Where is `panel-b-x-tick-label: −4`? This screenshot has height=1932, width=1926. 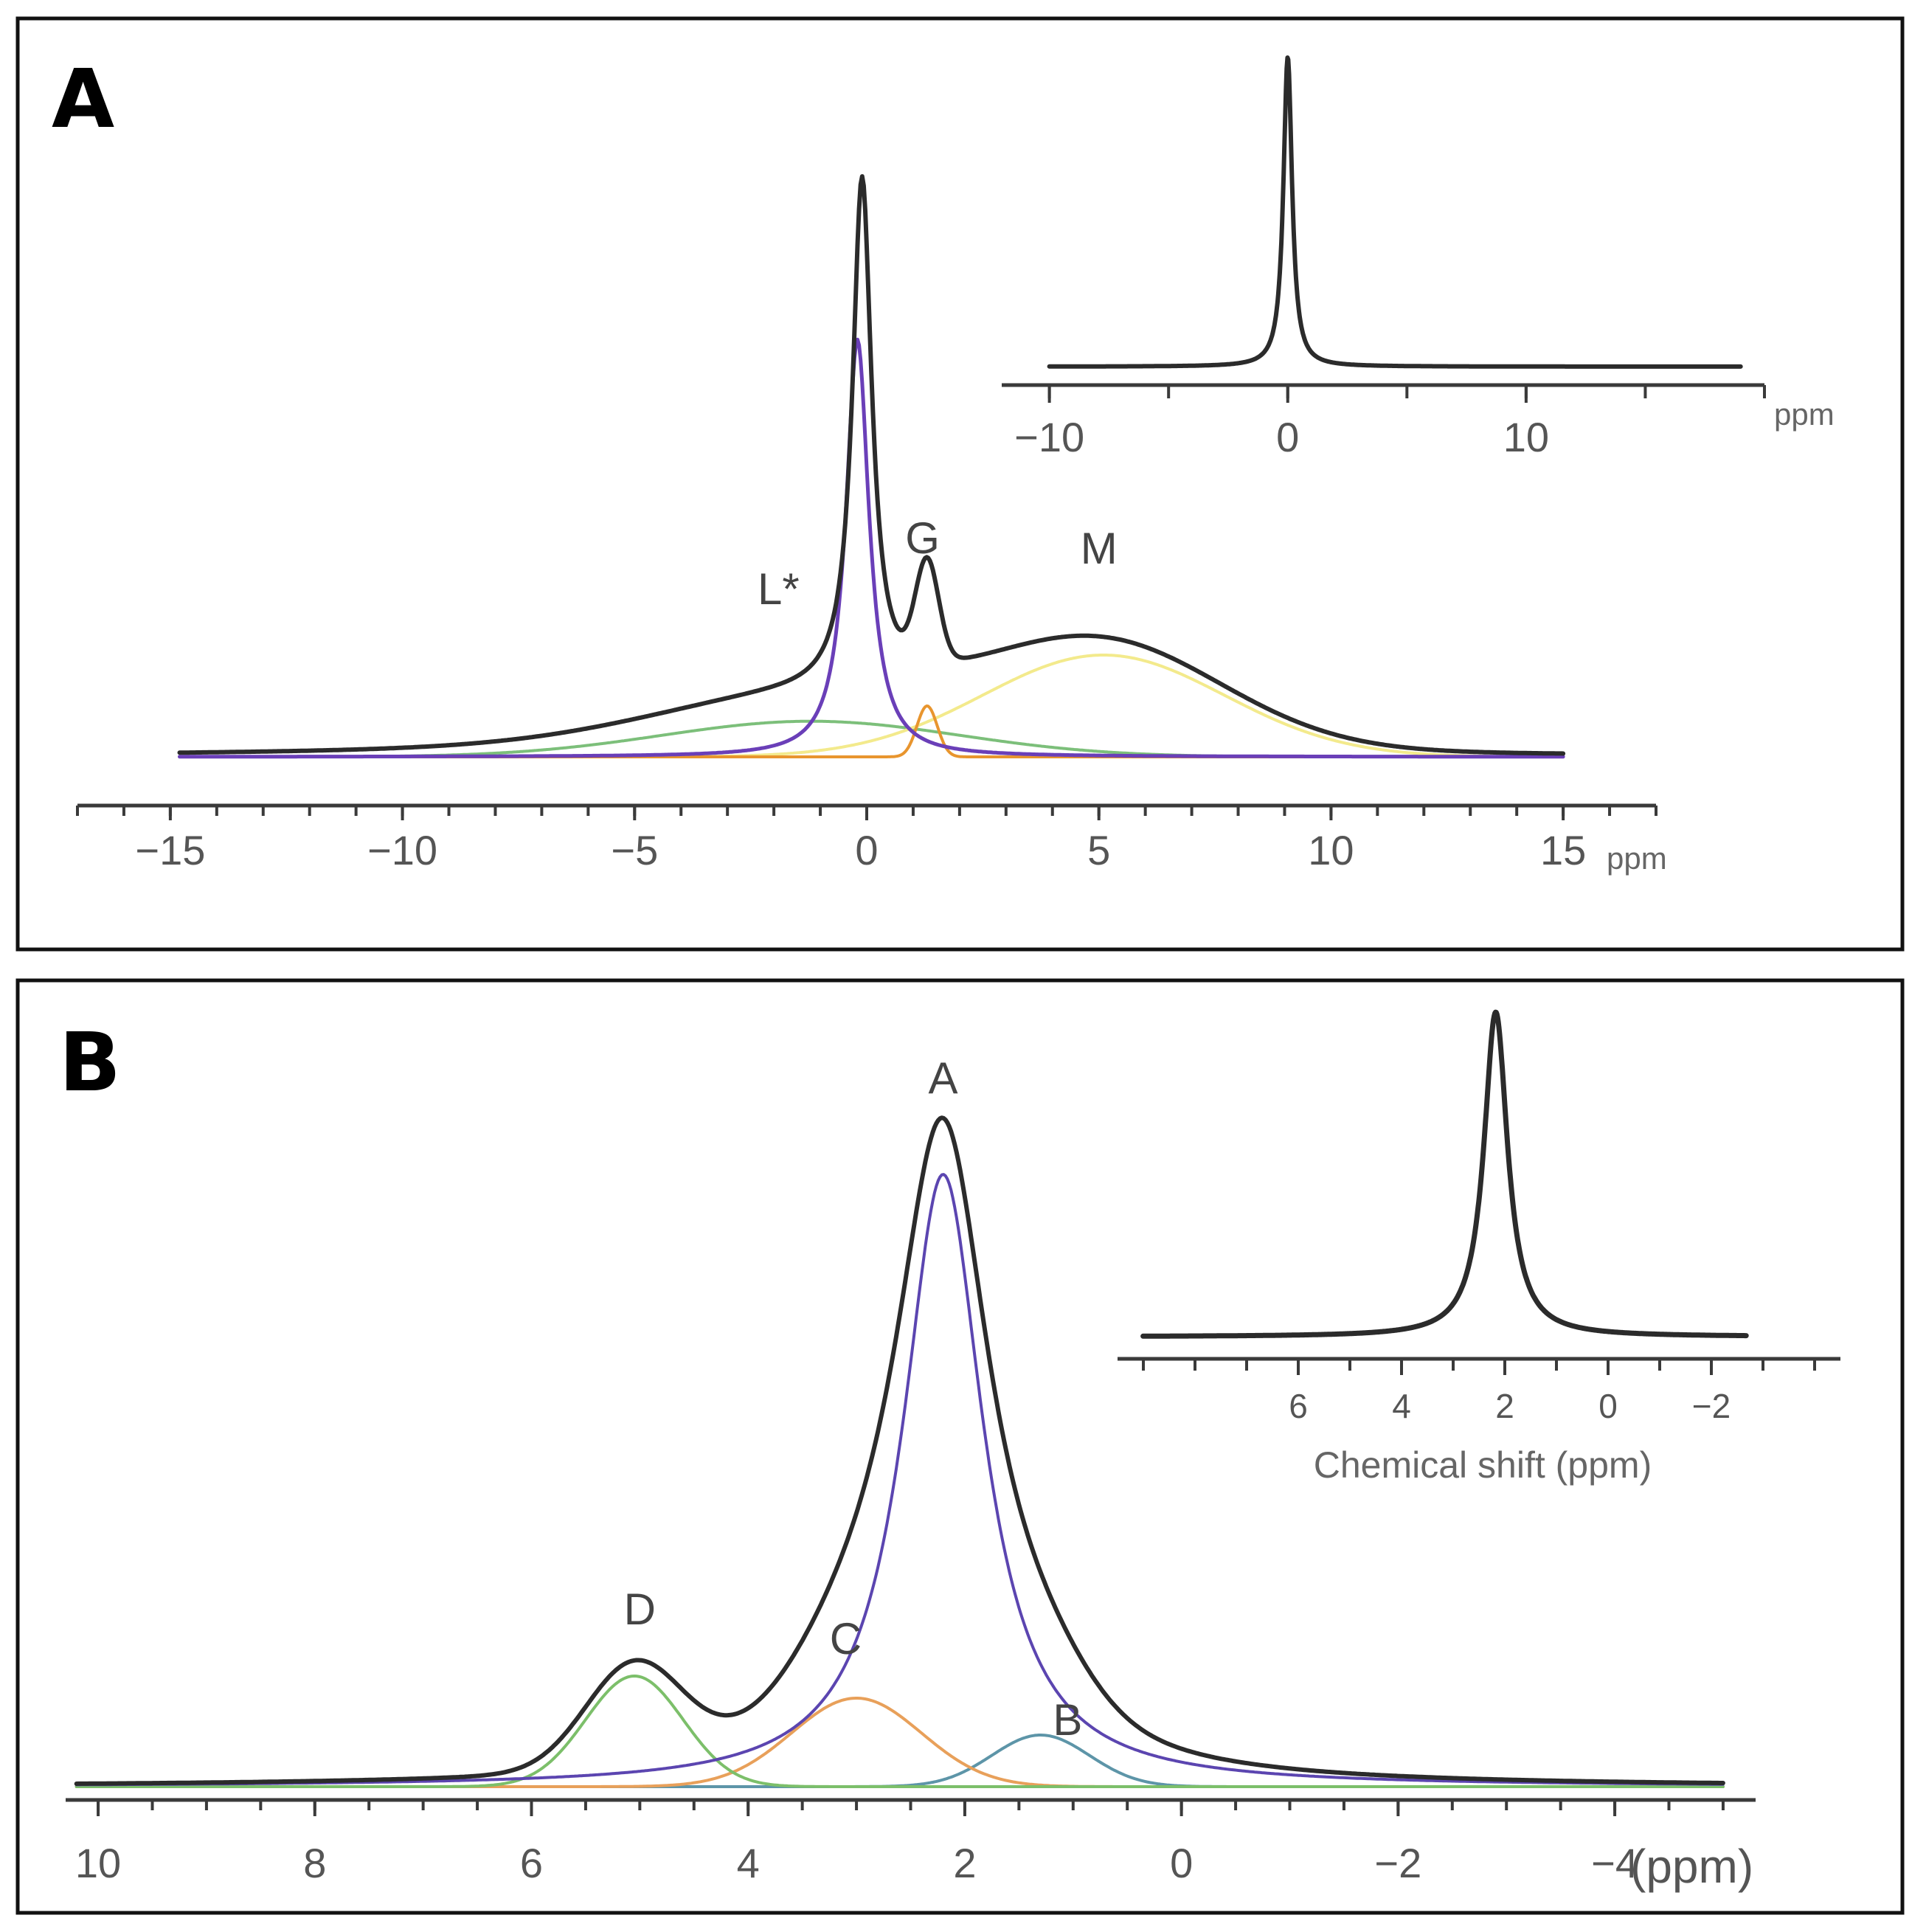
panel-b-x-tick-label: −4 is located at coordinates (1614, 1863).